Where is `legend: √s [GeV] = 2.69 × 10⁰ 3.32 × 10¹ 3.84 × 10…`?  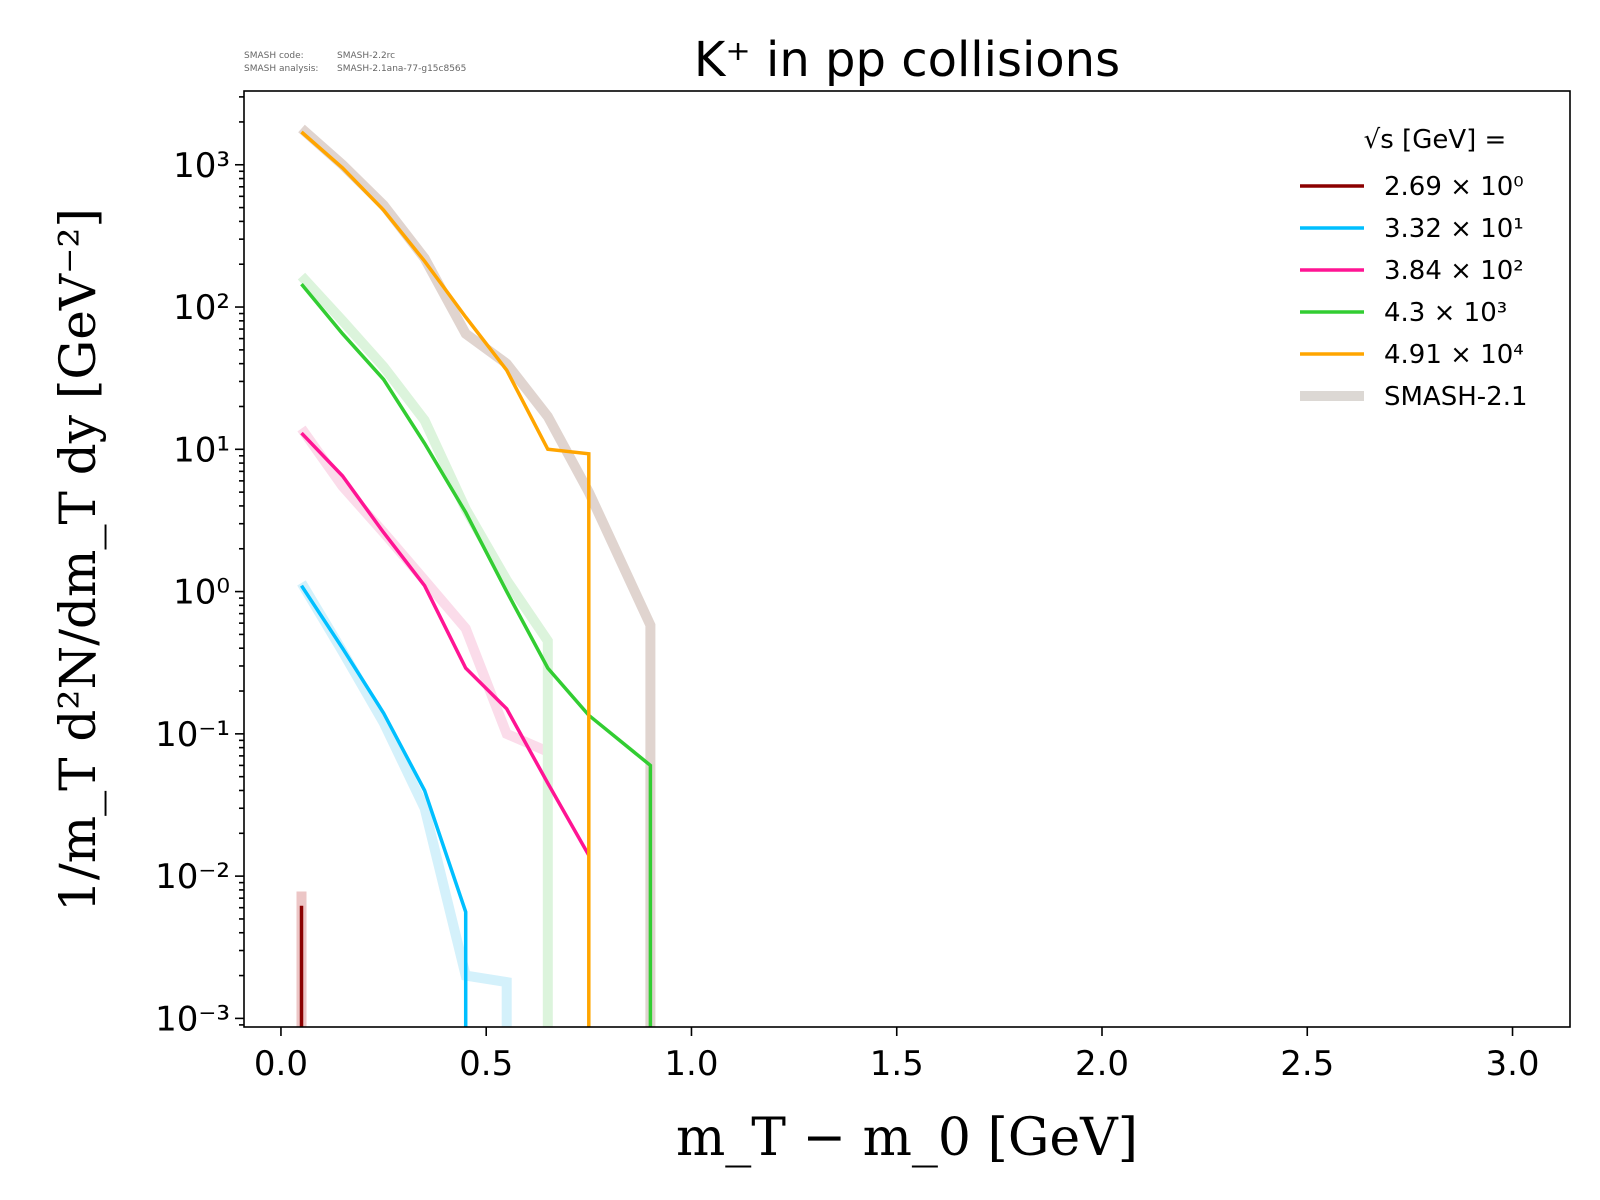 legend: √s [GeV] = 2.69 × 10⁰ 3.32 × 10¹ 3.84 × 10… is located at coordinates (1414, 268).